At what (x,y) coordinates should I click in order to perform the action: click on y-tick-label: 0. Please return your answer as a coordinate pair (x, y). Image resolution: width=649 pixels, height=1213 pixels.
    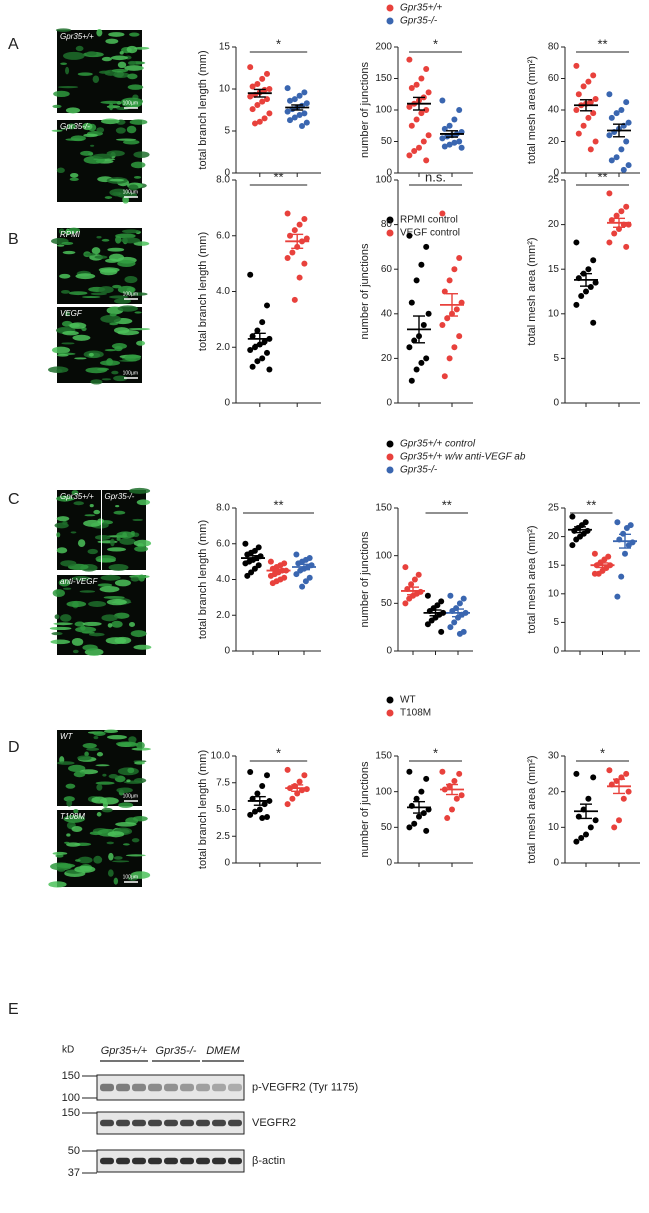
    Looking at the image, I should click on (389, 173).